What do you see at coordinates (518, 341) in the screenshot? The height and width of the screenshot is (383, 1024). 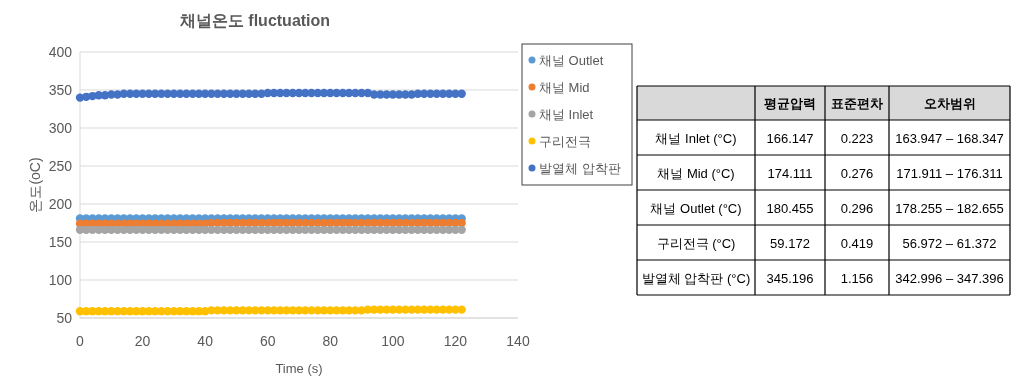 I see `x-tick-label: 140` at bounding box center [518, 341].